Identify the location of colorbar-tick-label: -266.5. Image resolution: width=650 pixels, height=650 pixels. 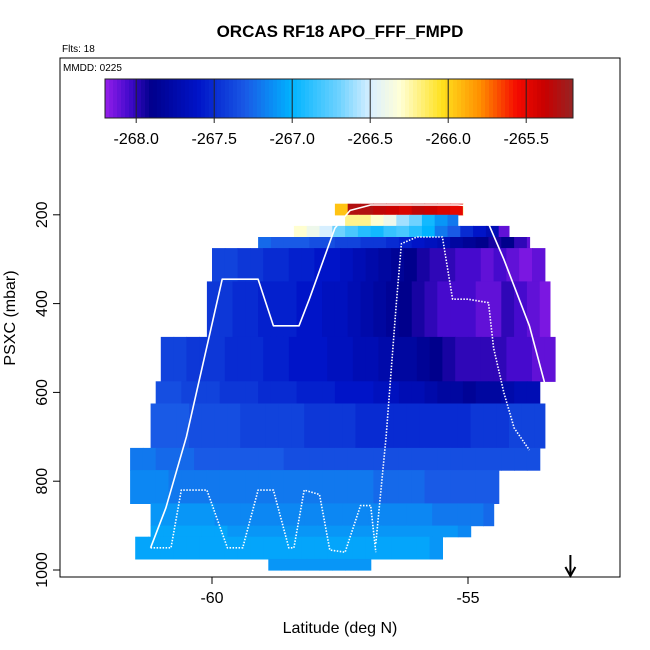
(370, 139).